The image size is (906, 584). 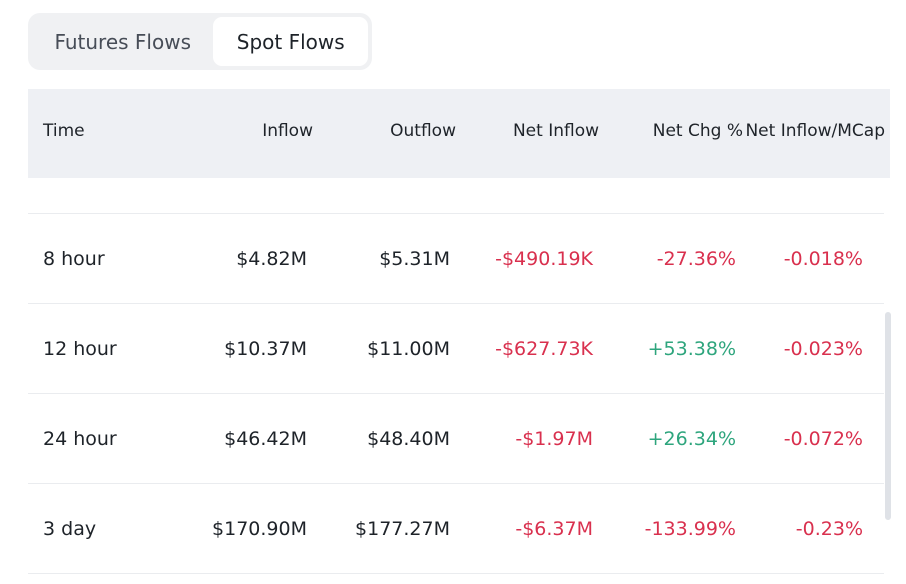 I want to click on cell-net-inflow-mcap: -0.023%, so click(x=823, y=349).